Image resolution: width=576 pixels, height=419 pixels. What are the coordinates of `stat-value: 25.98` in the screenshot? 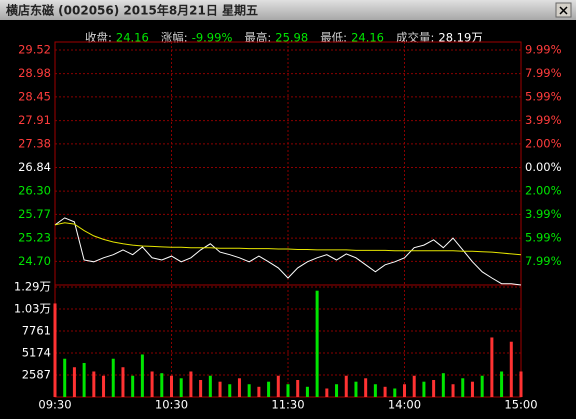 It's located at (291, 38).